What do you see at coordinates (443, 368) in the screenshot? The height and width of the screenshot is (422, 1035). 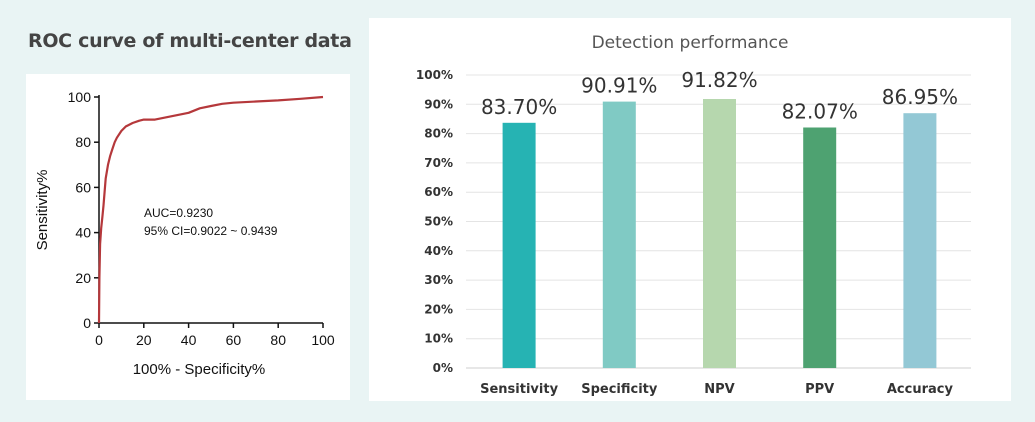 I see `bar-y-tick-label: 0%` at bounding box center [443, 368].